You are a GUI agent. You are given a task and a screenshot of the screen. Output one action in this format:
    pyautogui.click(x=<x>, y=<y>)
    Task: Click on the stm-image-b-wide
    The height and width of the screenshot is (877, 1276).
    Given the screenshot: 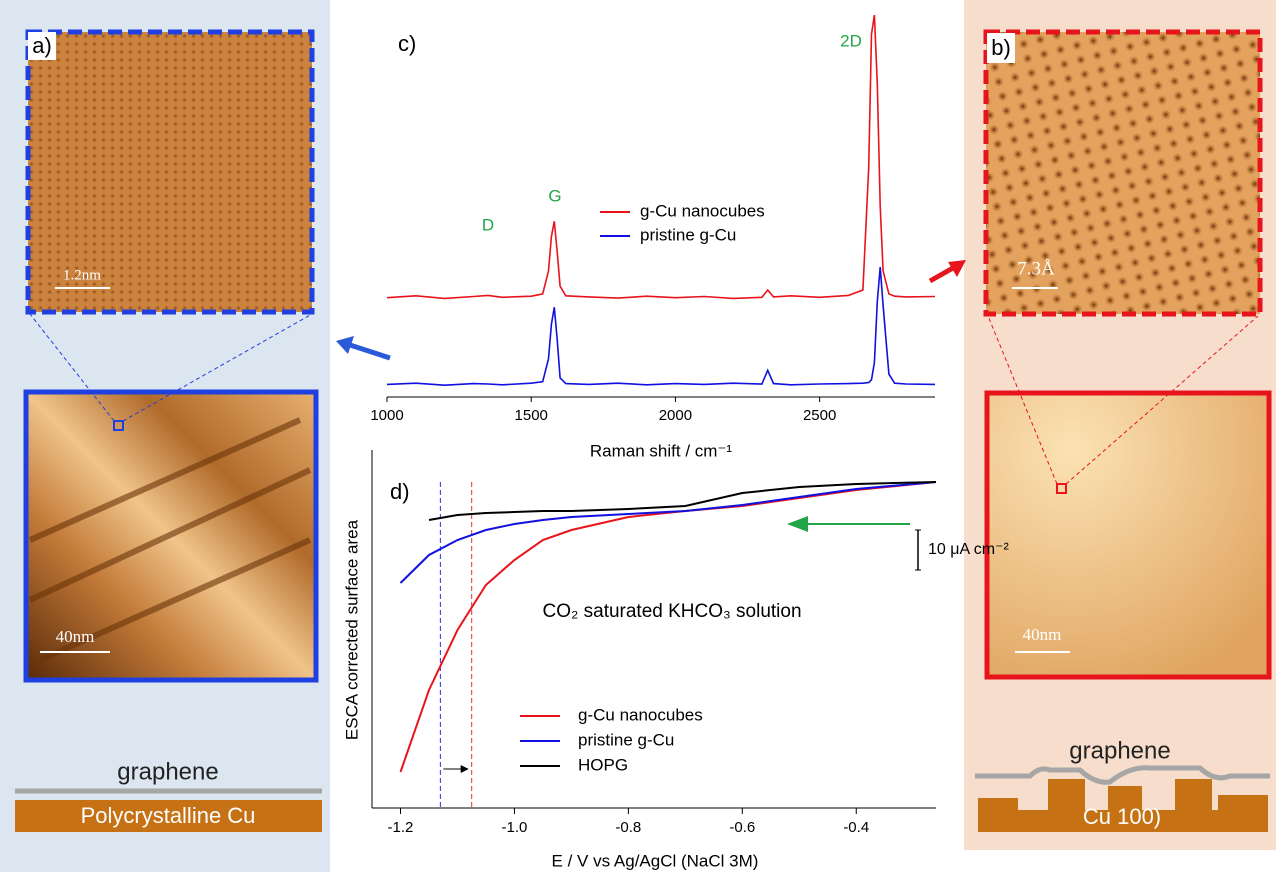 What is the action you would take?
    pyautogui.click(x=1128, y=535)
    